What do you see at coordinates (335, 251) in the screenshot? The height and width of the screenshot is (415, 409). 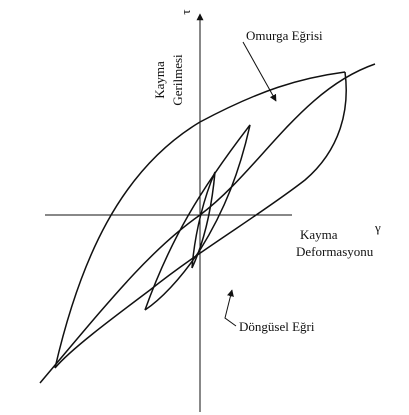 I see `x-label-2: Deformasyonu` at bounding box center [335, 251].